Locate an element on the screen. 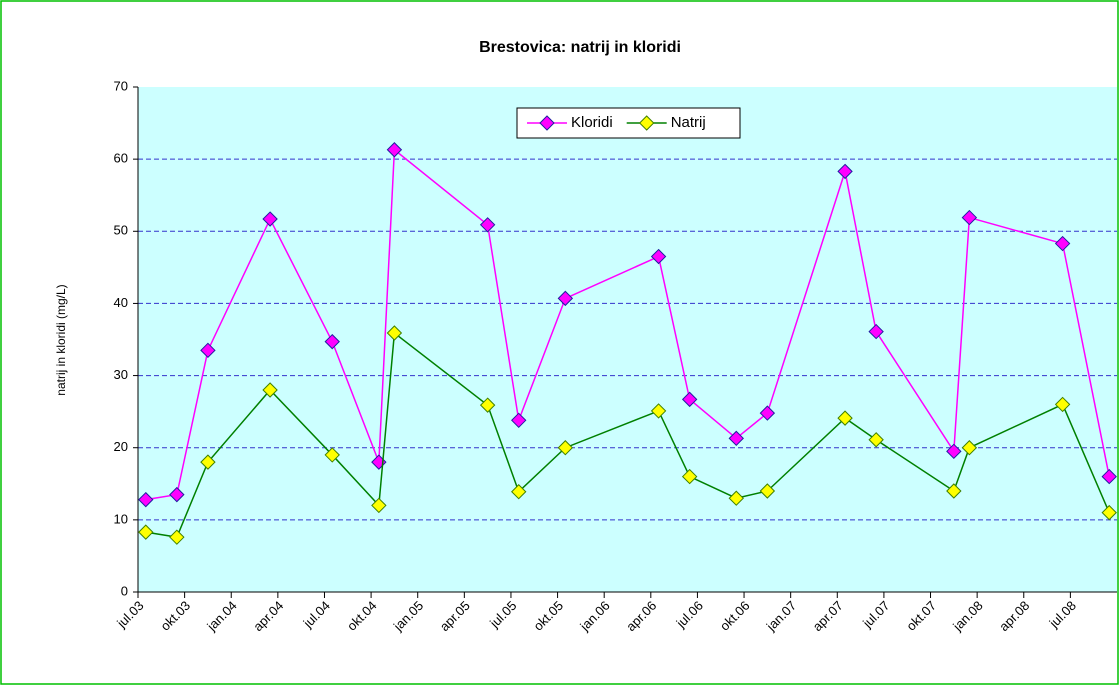 This screenshot has width=1119, height=685. y-axis-label: natrij in kloridi (mg/L) is located at coordinates (61, 339).